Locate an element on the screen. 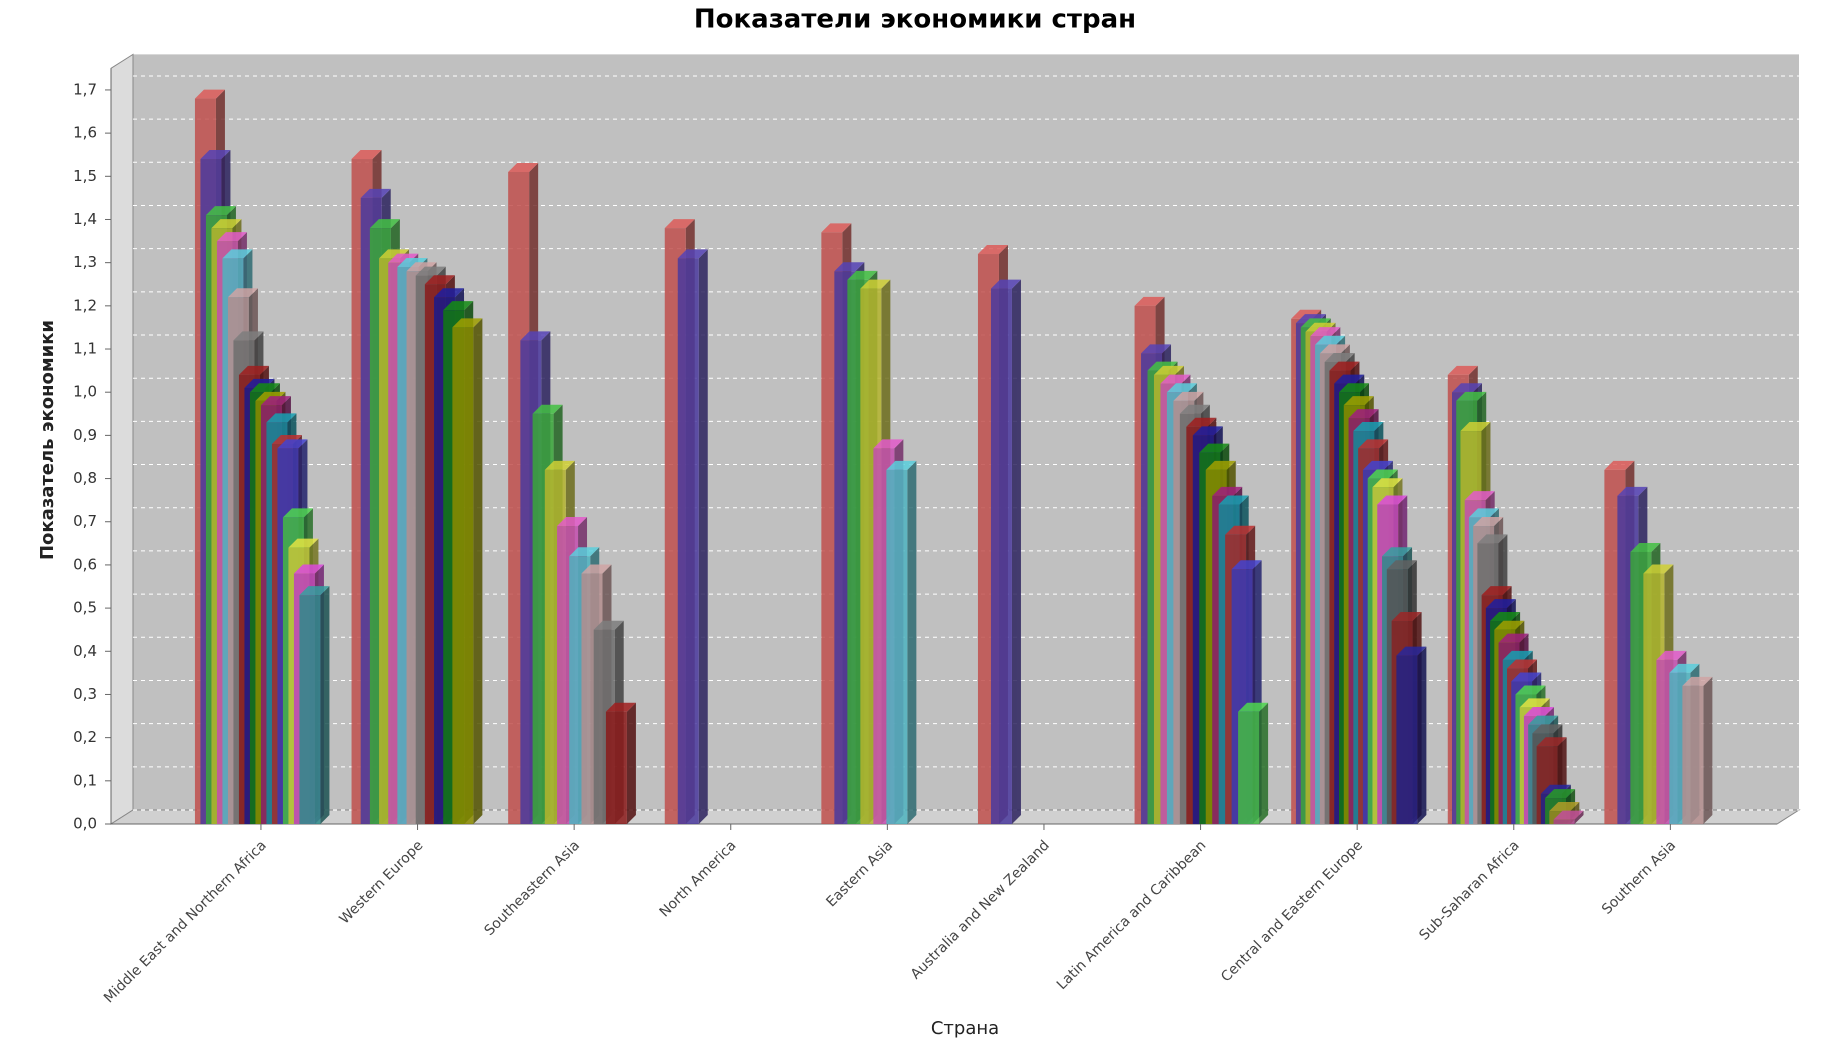  x-tick-label: Southeastern Asia is located at coordinates (532, 888).